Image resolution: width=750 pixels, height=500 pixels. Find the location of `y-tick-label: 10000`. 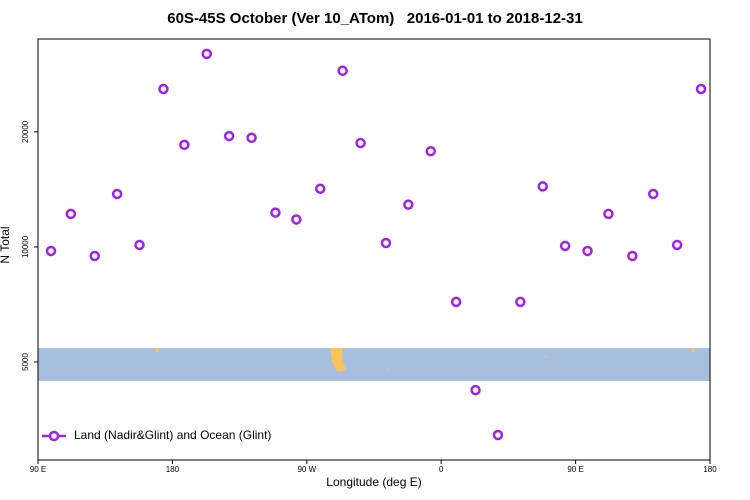

y-tick-label: 10000 is located at coordinates (25, 246).